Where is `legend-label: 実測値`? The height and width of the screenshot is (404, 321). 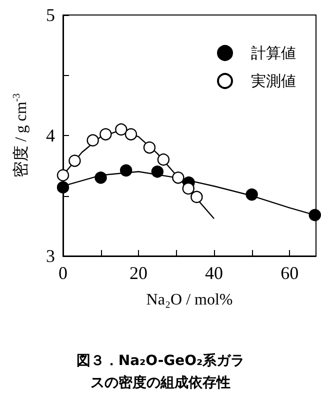
legend-label: 実測値 is located at coordinates (273, 81).